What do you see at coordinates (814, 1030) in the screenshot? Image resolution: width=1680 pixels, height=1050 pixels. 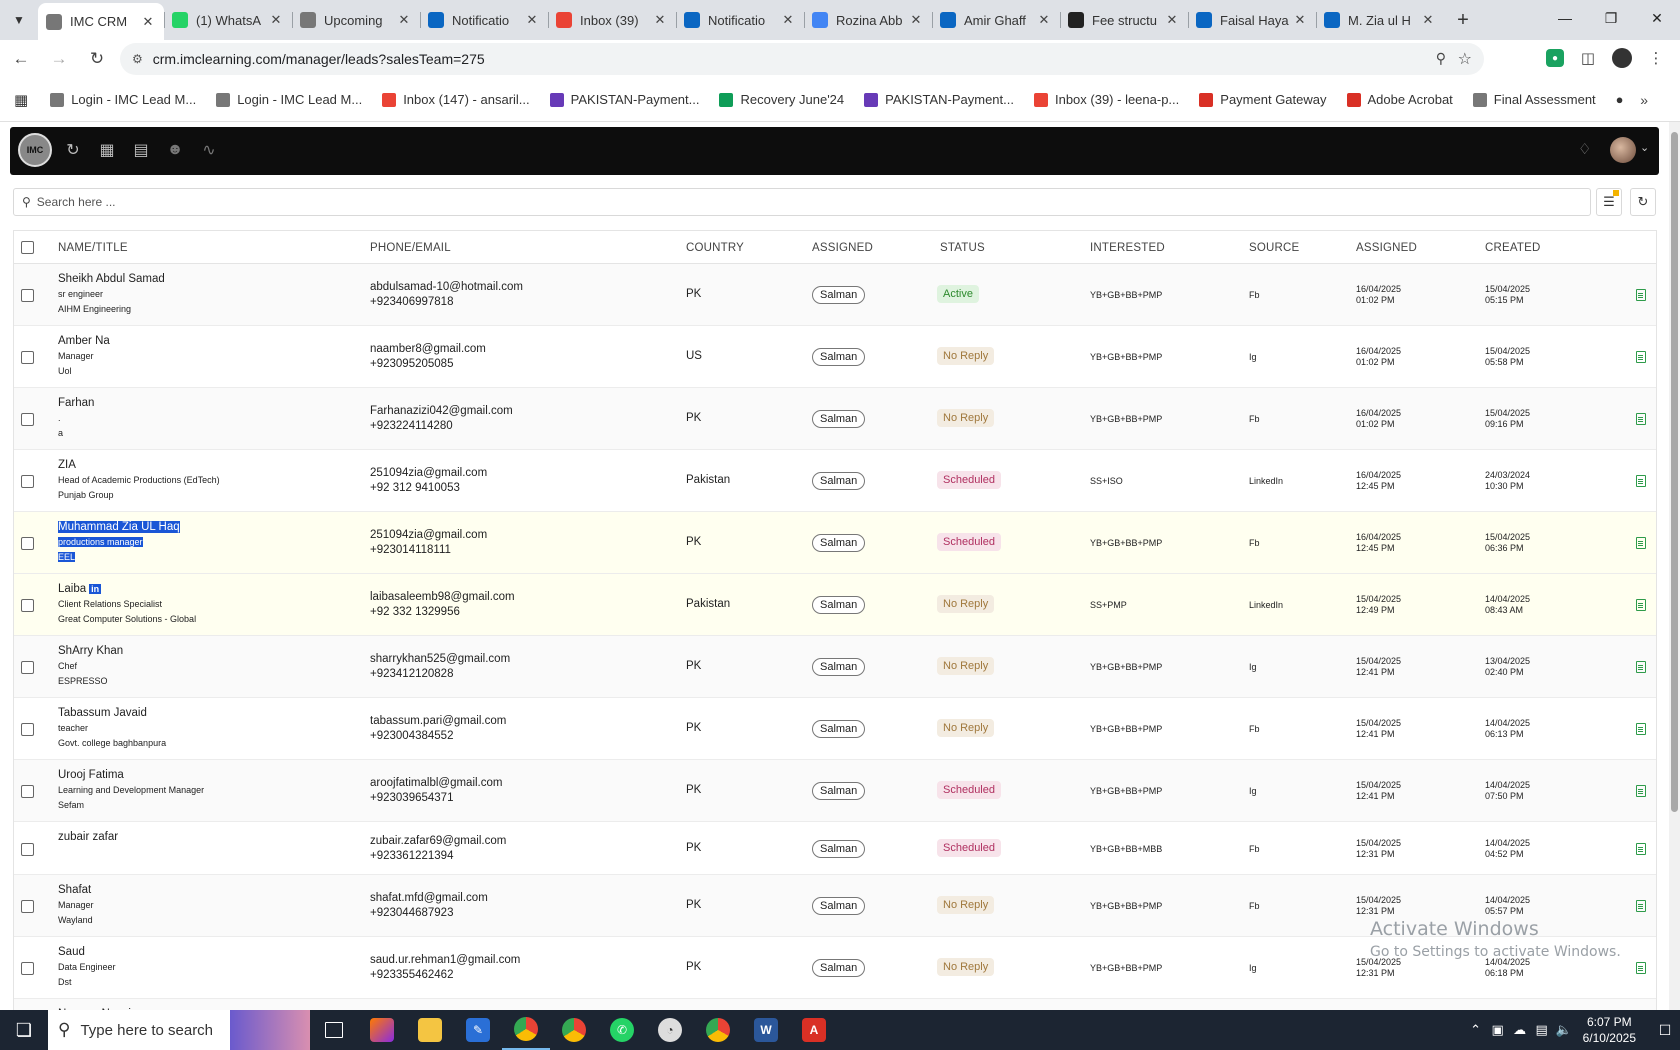 I see `acrobat-icon: A` at bounding box center [814, 1030].